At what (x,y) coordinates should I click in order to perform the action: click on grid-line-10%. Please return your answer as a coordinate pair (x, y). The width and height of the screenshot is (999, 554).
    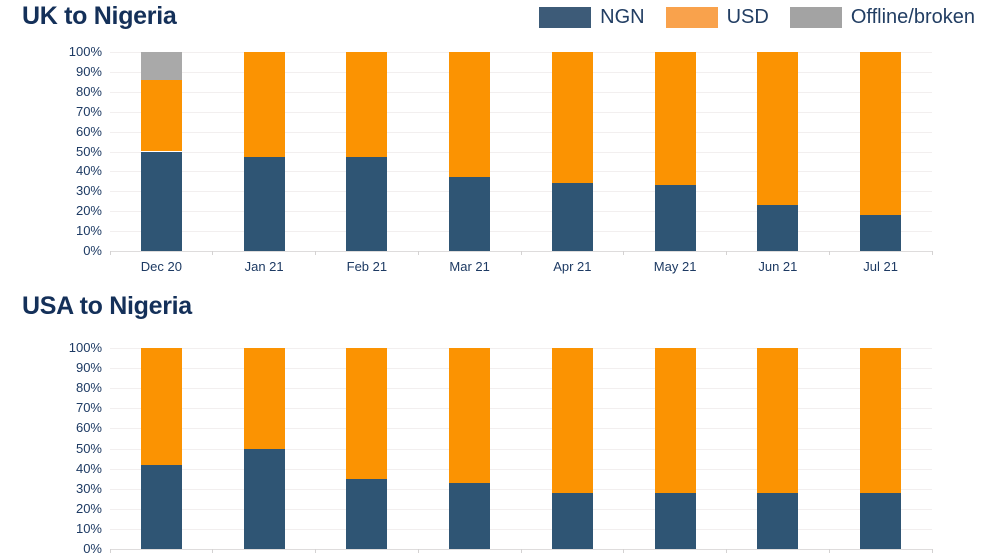
    Looking at the image, I should click on (521, 529).